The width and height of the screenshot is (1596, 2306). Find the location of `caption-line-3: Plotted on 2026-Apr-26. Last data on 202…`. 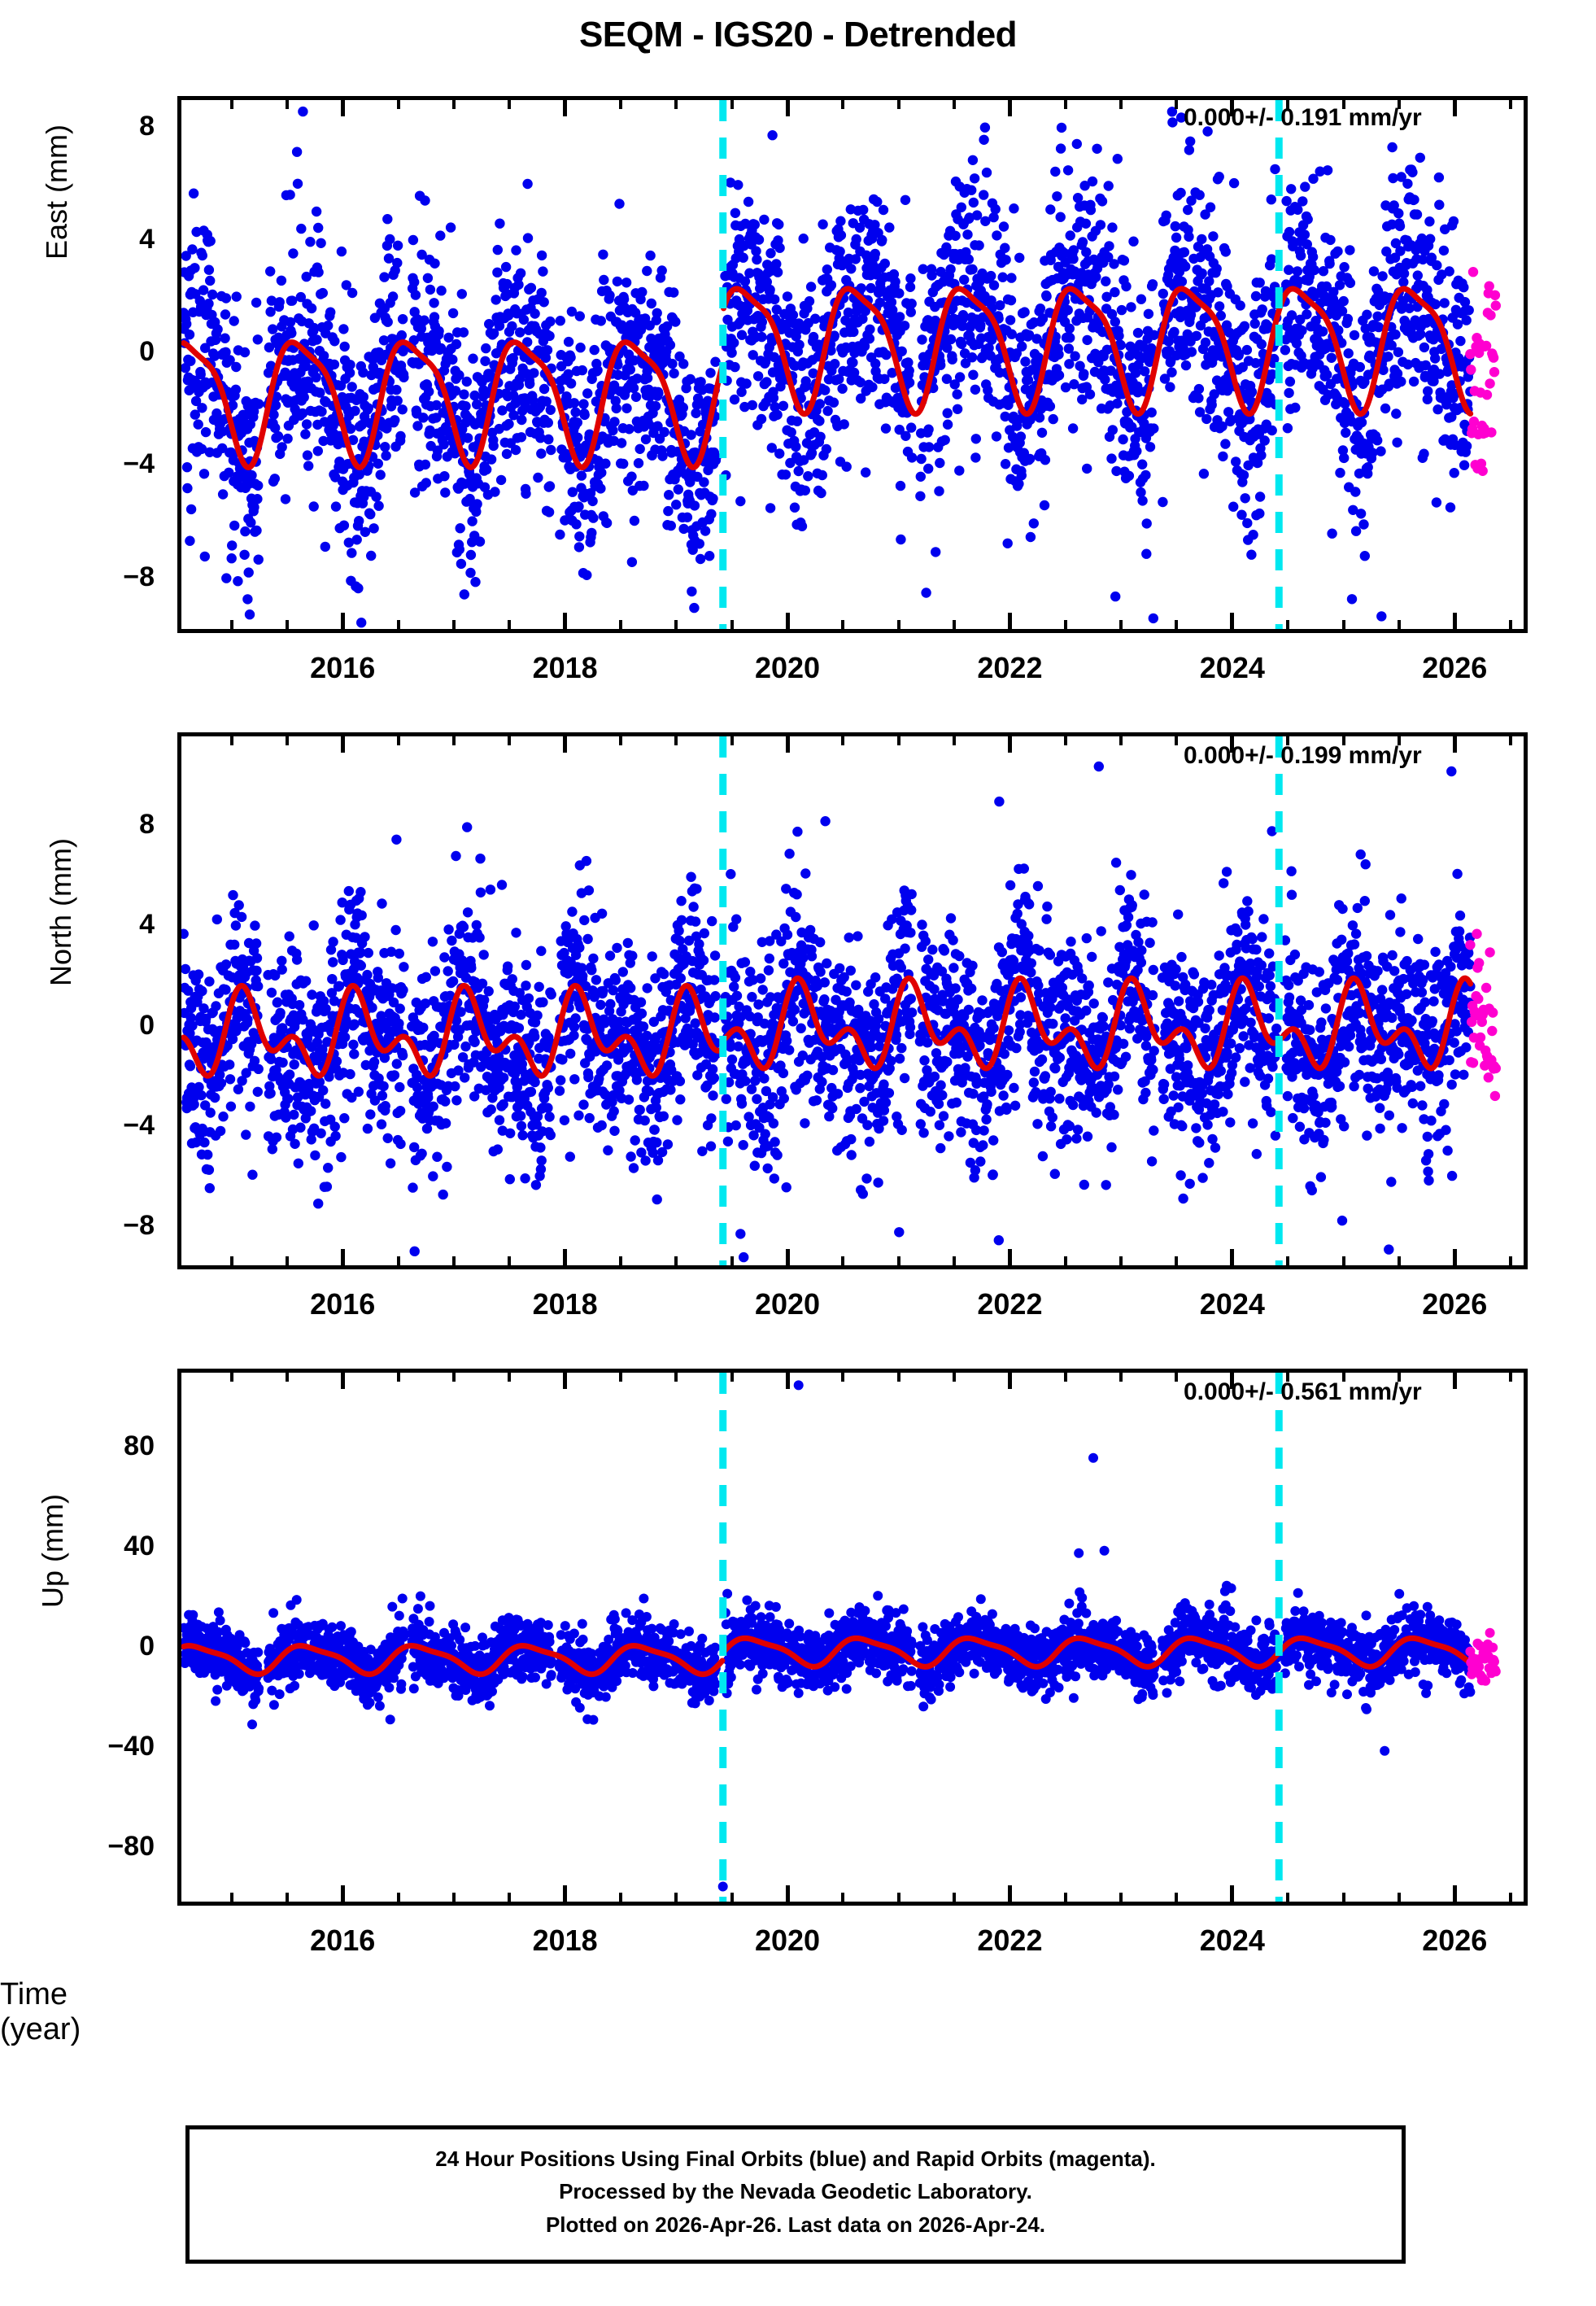

caption-line-3: Plotted on 2026-Apr-26. Last data on 202… is located at coordinates (796, 2224).